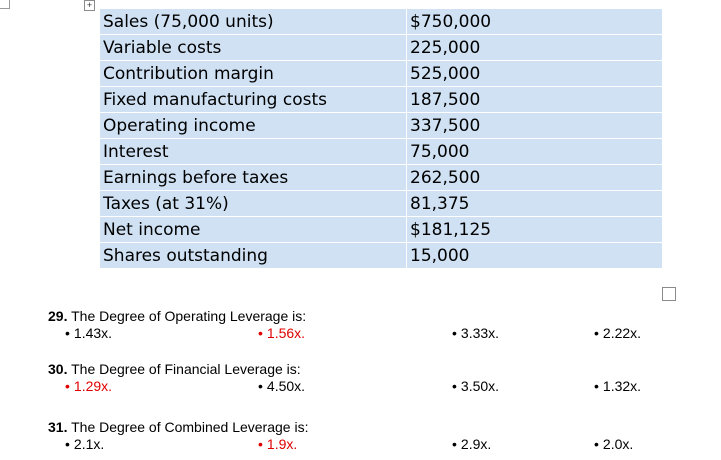 The height and width of the screenshot is (460, 721). I want to click on table-row: Contribution margin 525,000, so click(381, 73).